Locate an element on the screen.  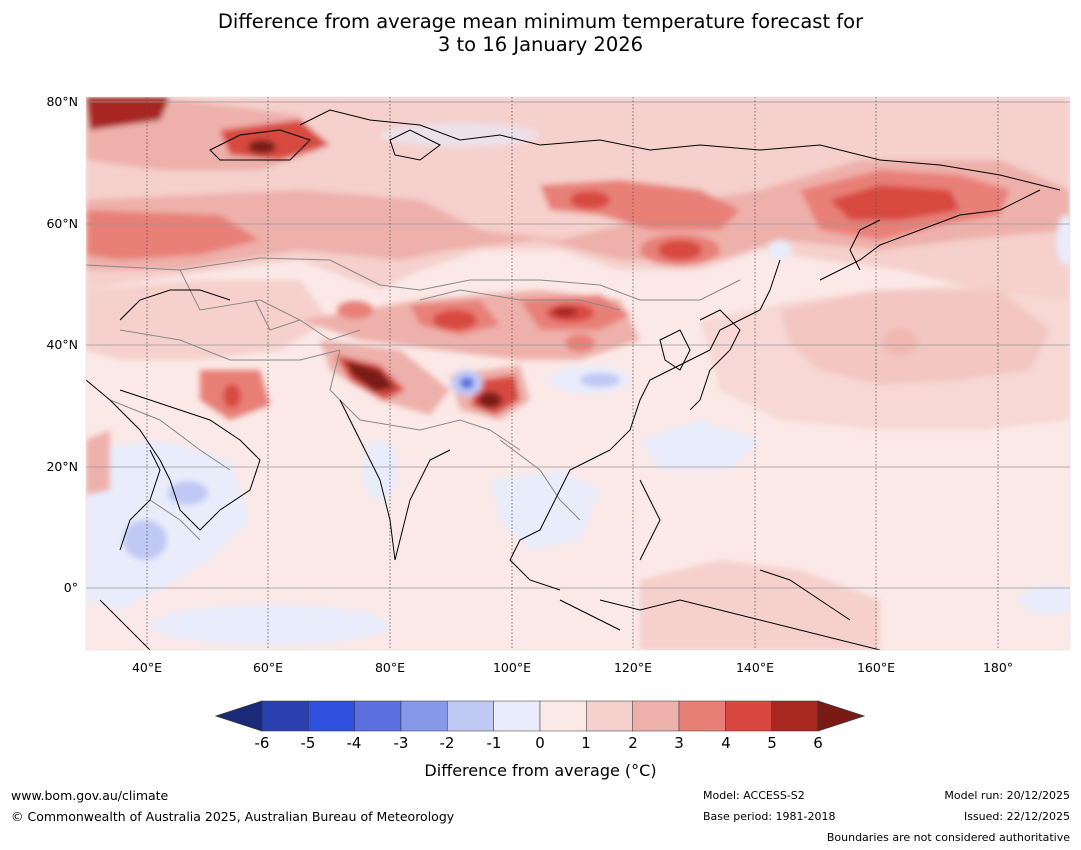
colorbar-tick: 2 is located at coordinates (633, 743).